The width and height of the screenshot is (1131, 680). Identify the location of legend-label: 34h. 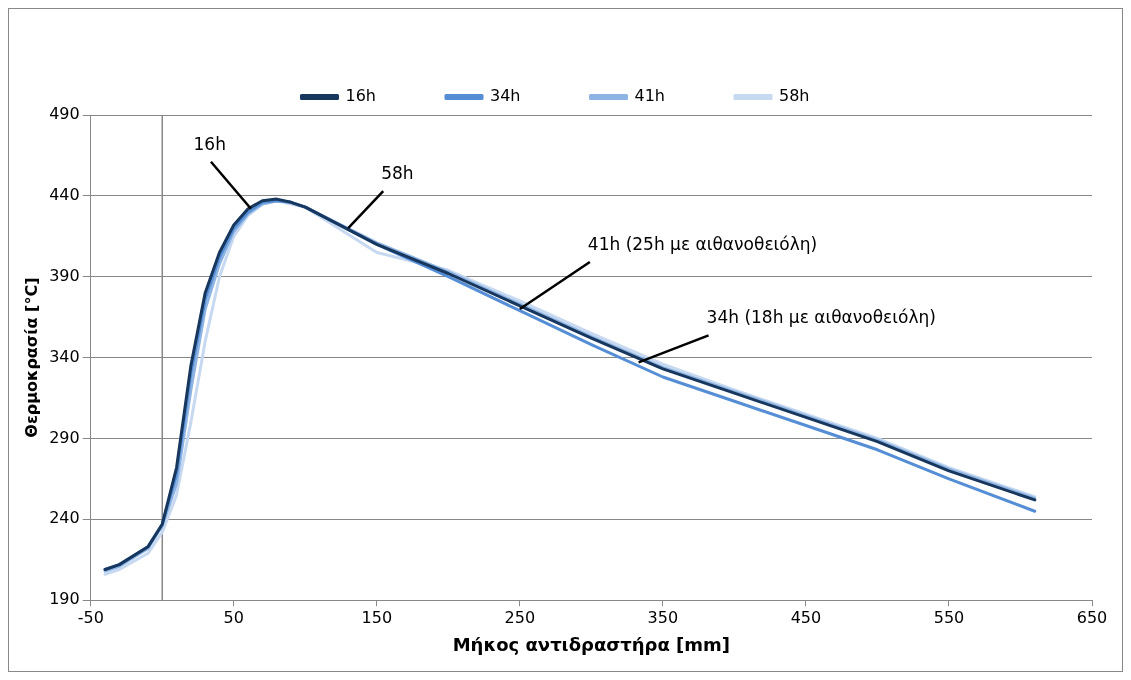
(505, 96).